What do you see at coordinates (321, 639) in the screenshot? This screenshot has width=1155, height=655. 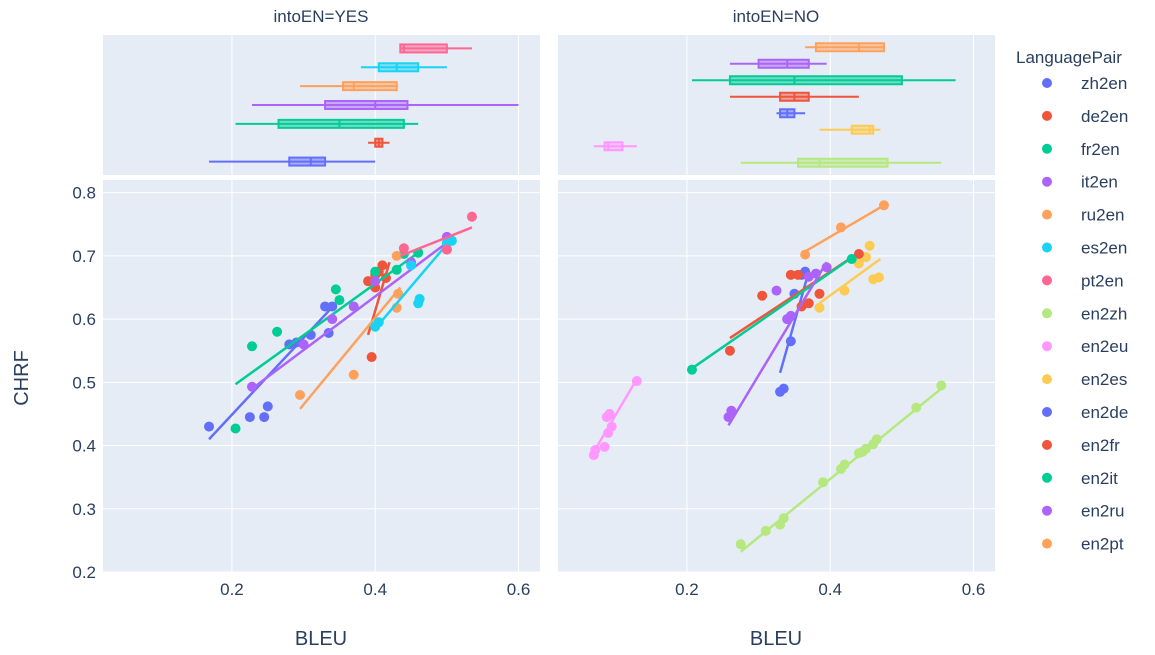 I see `x-axis-title-left: BLEU` at bounding box center [321, 639].